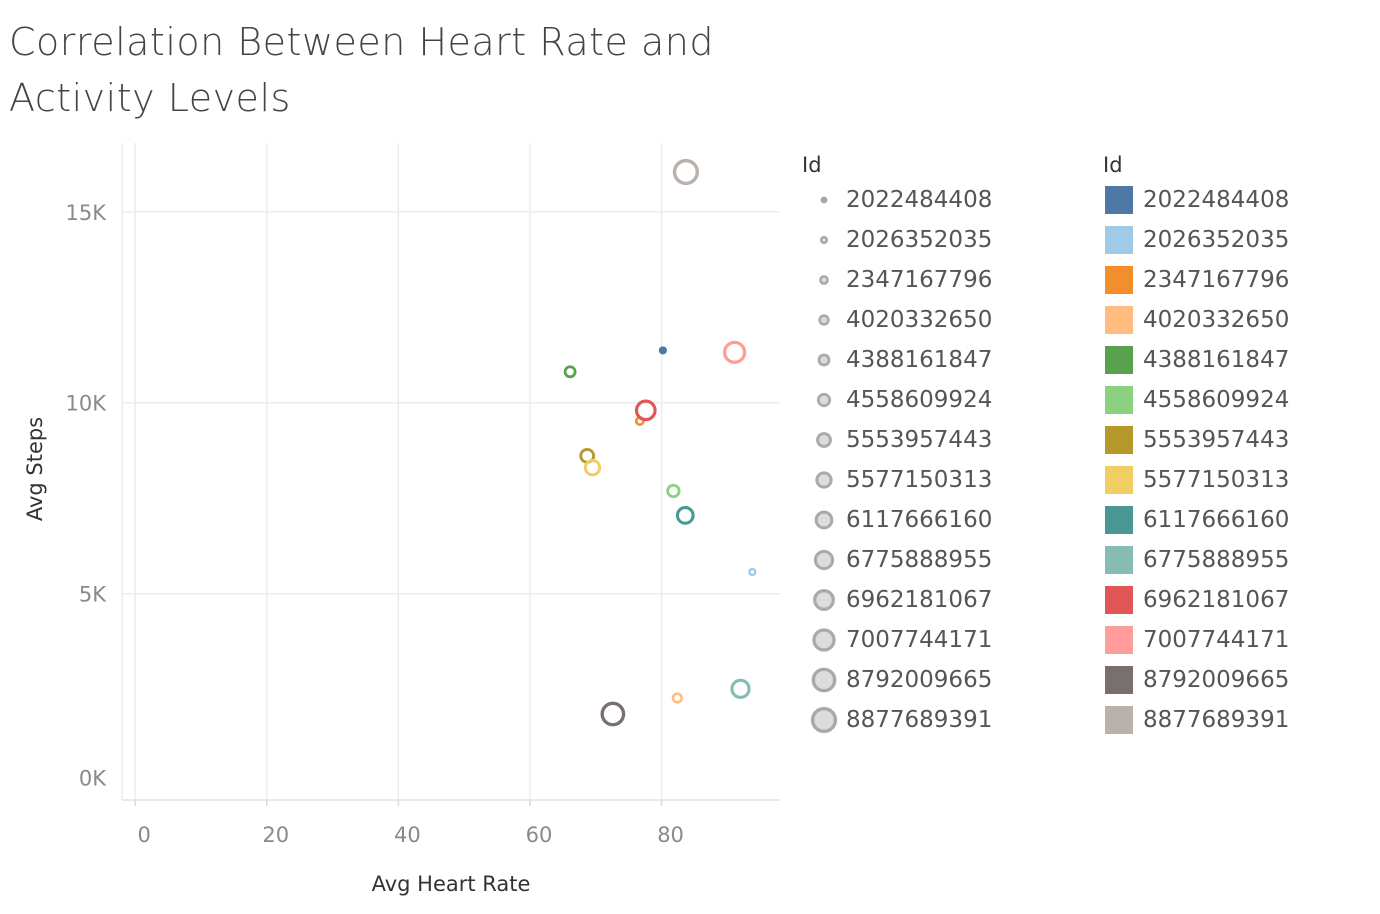 The height and width of the screenshot is (914, 1380). What do you see at coordinates (897, 720) in the screenshot?
I see `size-legend-item: 8877689391` at bounding box center [897, 720].